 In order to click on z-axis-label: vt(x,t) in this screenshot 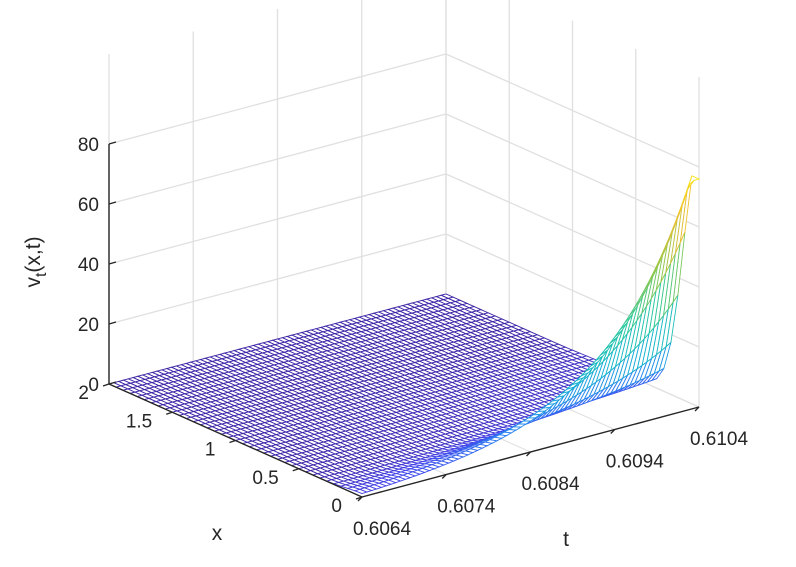, I will do `click(36, 261)`.